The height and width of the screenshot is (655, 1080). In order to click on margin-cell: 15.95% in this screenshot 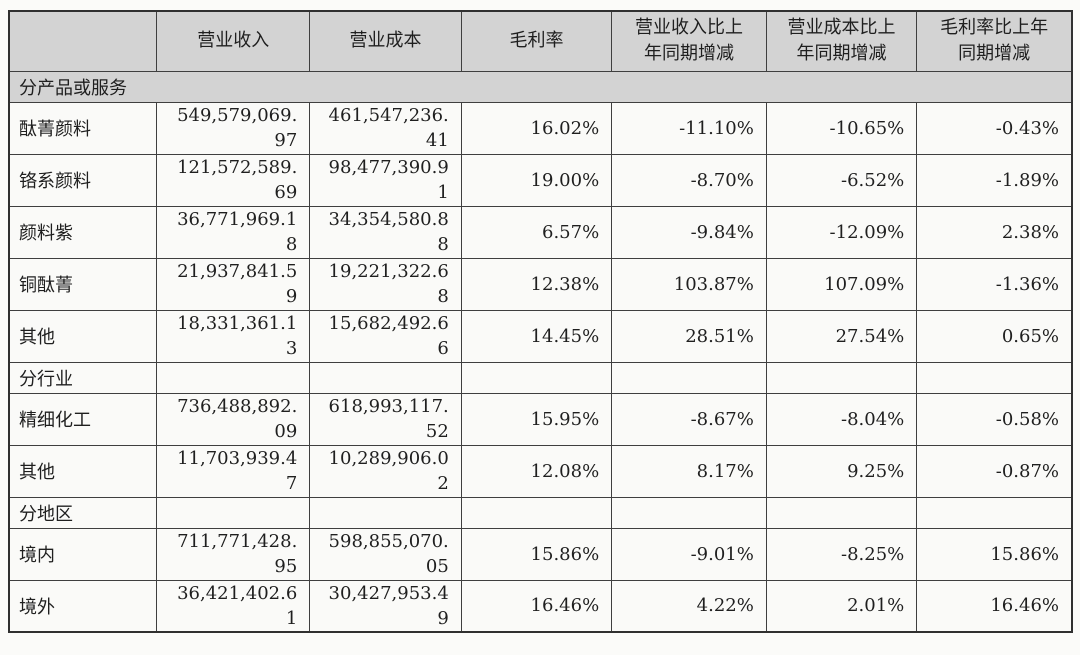, I will do `click(536, 419)`.